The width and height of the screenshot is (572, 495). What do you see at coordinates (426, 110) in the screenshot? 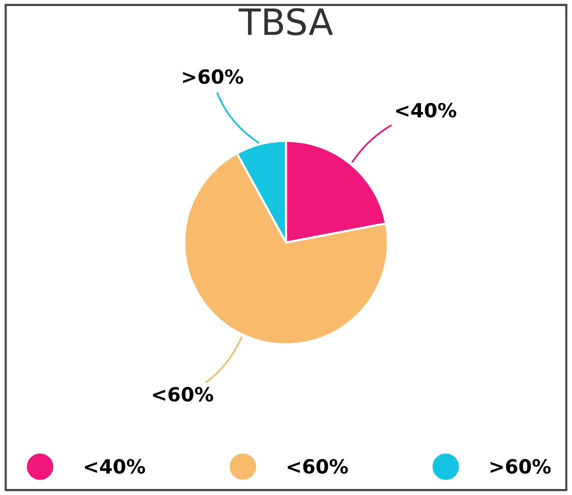
I see `slice-label: <40%` at bounding box center [426, 110].